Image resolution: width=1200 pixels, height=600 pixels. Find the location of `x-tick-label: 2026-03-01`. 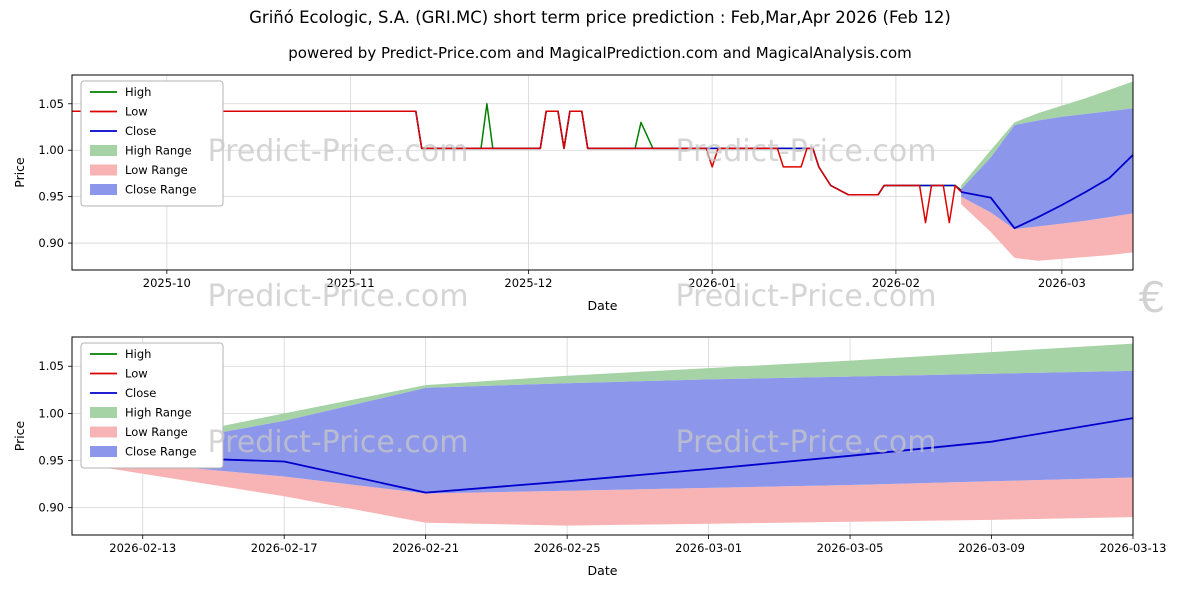

x-tick-label: 2026-03-01 is located at coordinates (708, 548).